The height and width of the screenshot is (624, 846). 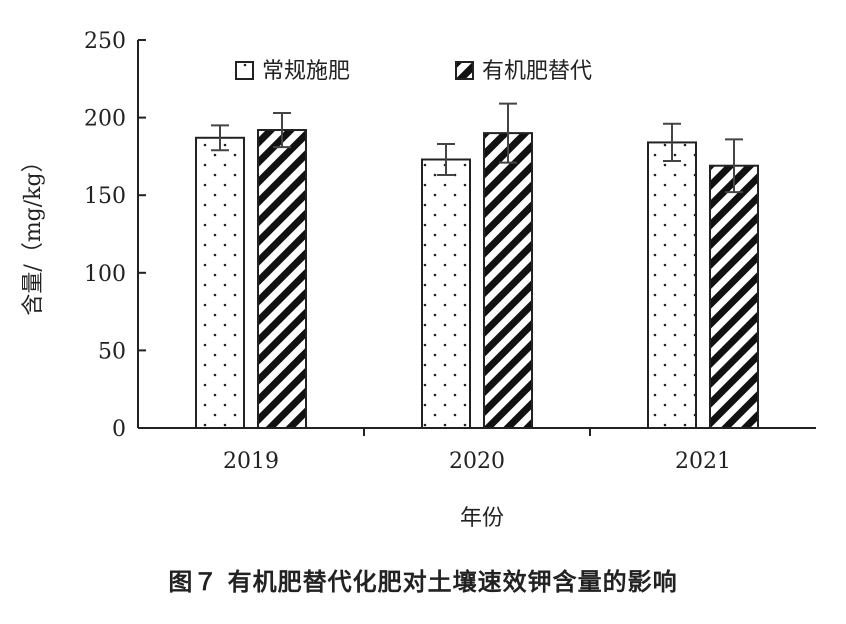 I want to click on y-tick-label: 250, so click(x=105, y=41).